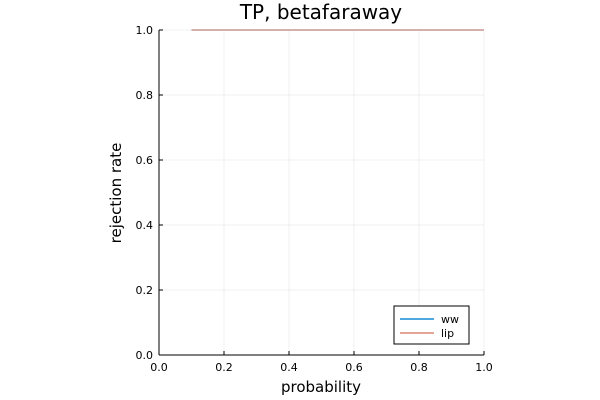 Image resolution: width=600 pixels, height=400 pixels. What do you see at coordinates (321, 387) in the screenshot?
I see `x-axis-label: probability` at bounding box center [321, 387].